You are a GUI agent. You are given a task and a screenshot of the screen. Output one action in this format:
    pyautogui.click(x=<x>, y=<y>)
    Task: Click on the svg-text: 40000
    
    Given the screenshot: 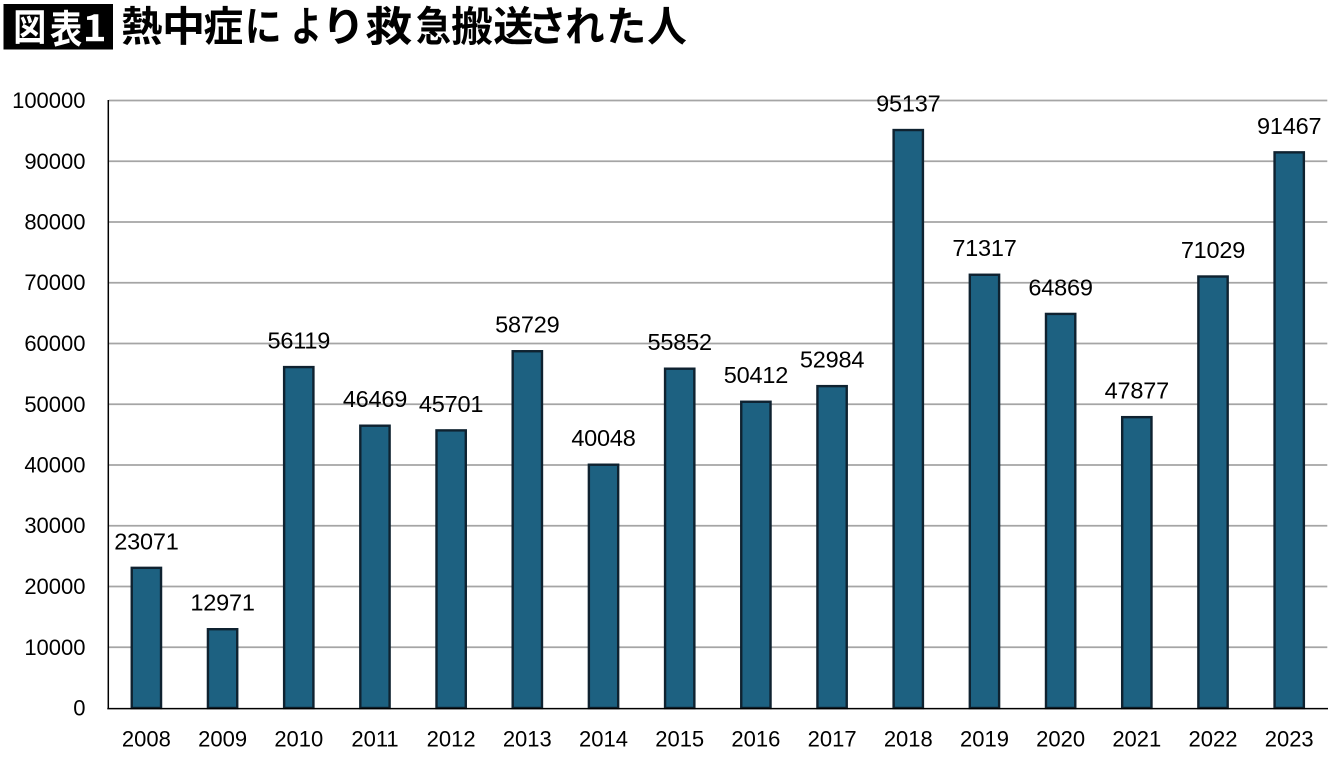 What is the action you would take?
    pyautogui.click(x=54, y=465)
    